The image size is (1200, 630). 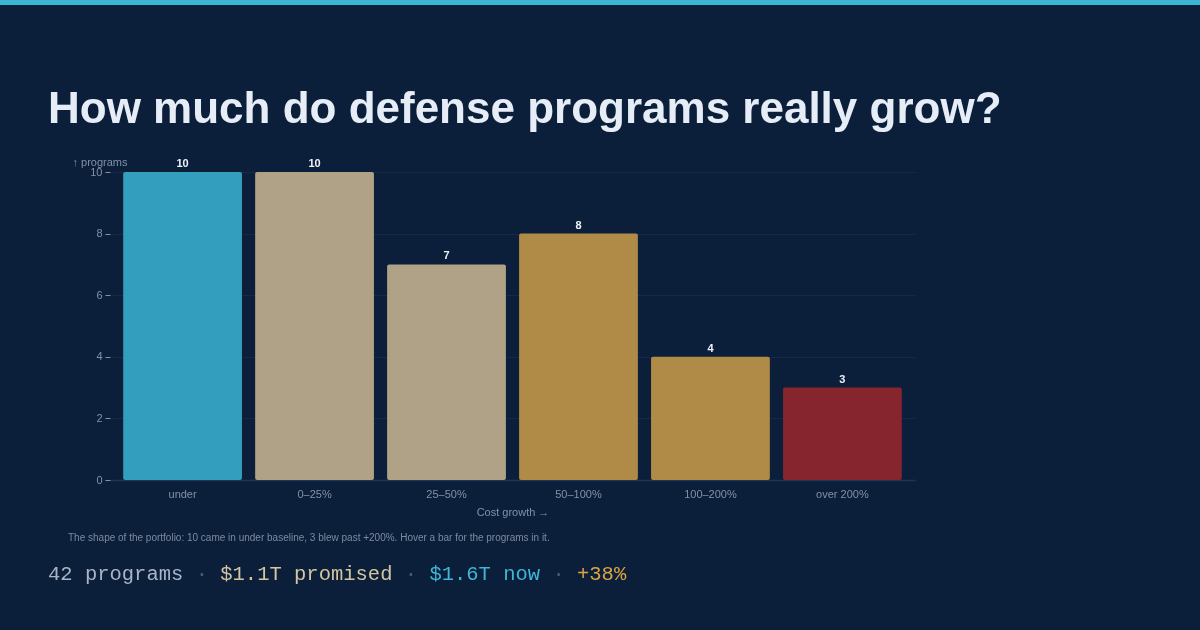 I want to click on y-tick-label: 2, so click(x=99, y=417).